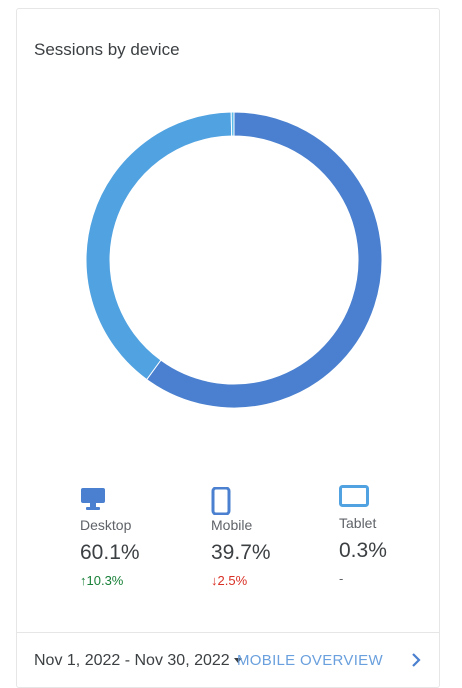  Describe the element at coordinates (416, 660) in the screenshot. I see `chevron-right-icon` at that location.